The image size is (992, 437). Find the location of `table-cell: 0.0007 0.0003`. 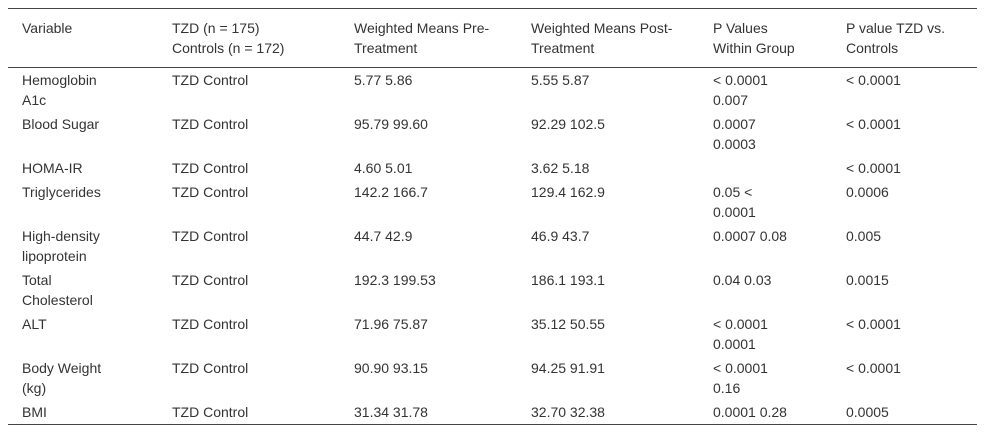

table-cell: 0.0007 0.0003 is located at coordinates (779, 134).